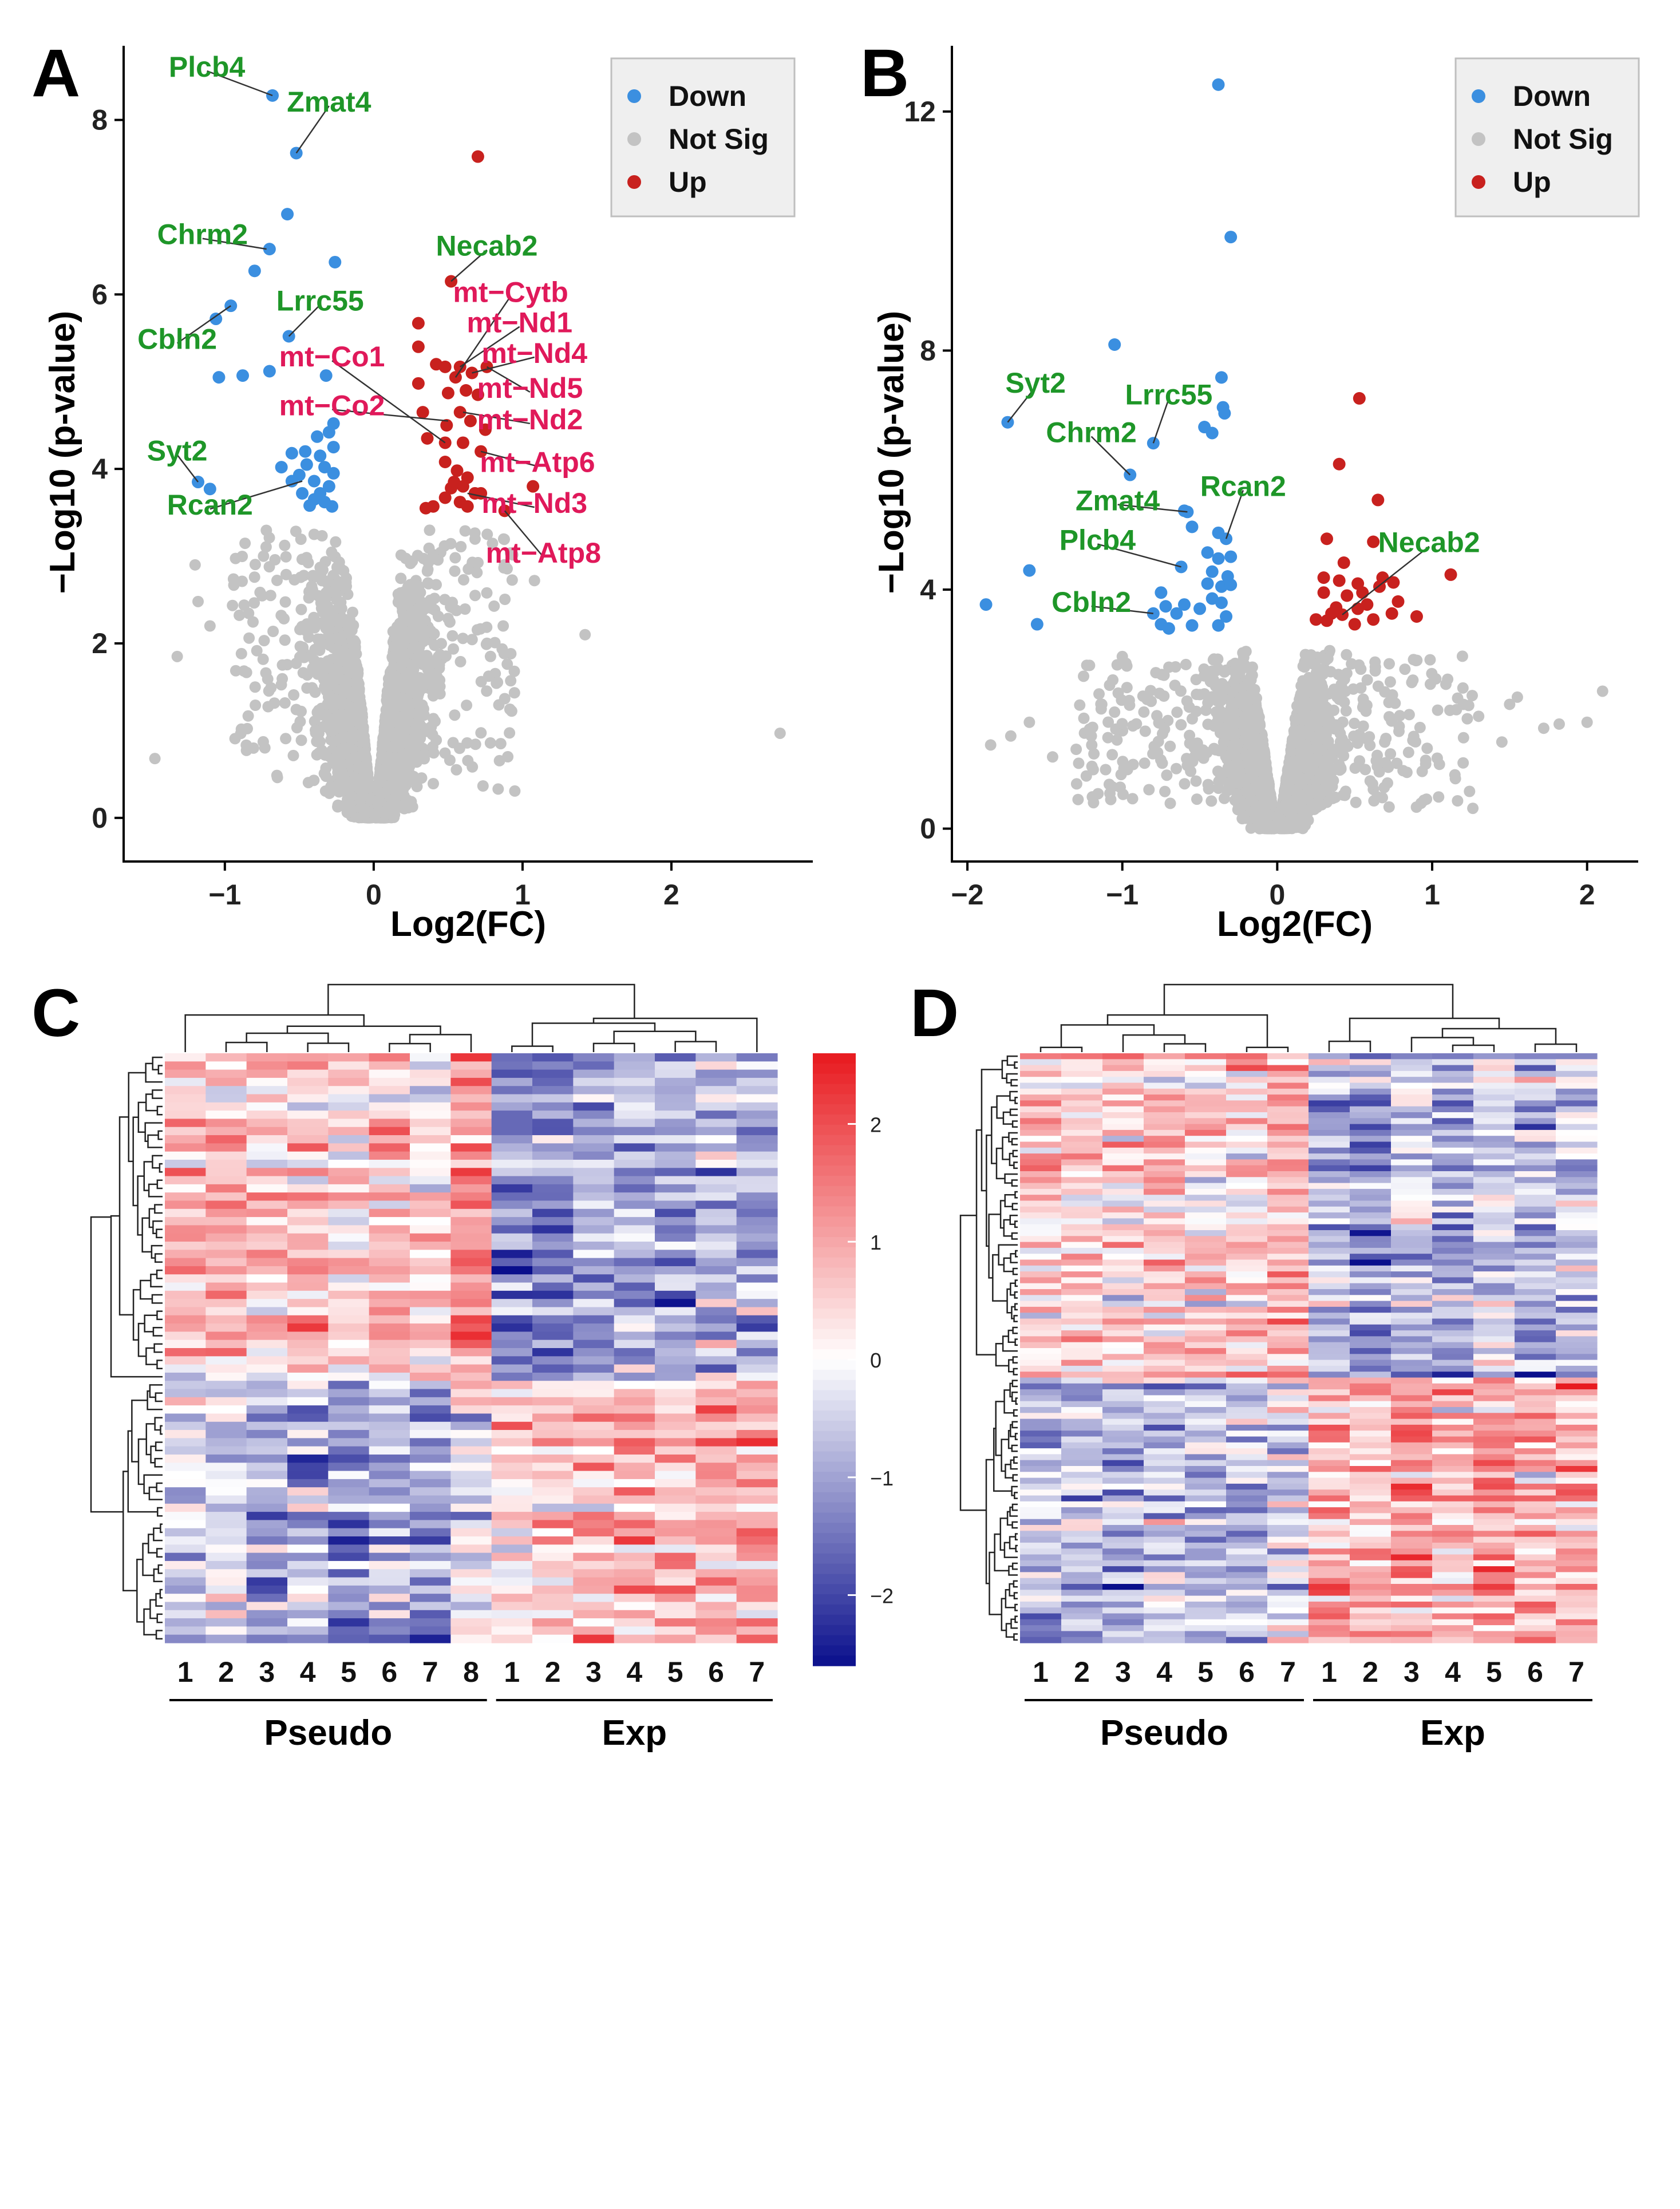 Image resolution: width=1680 pixels, height=2209 pixels. I want to click on gene-label: Plcb4, so click(207, 67).